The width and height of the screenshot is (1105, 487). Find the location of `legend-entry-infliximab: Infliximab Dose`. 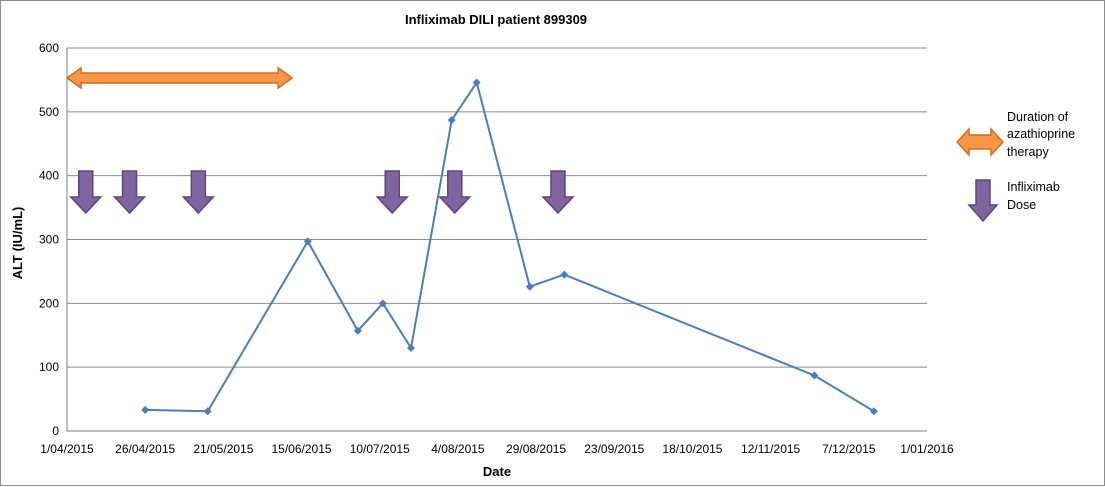

legend-entry-infliximab: Infliximab Dose is located at coordinates (1013, 201).